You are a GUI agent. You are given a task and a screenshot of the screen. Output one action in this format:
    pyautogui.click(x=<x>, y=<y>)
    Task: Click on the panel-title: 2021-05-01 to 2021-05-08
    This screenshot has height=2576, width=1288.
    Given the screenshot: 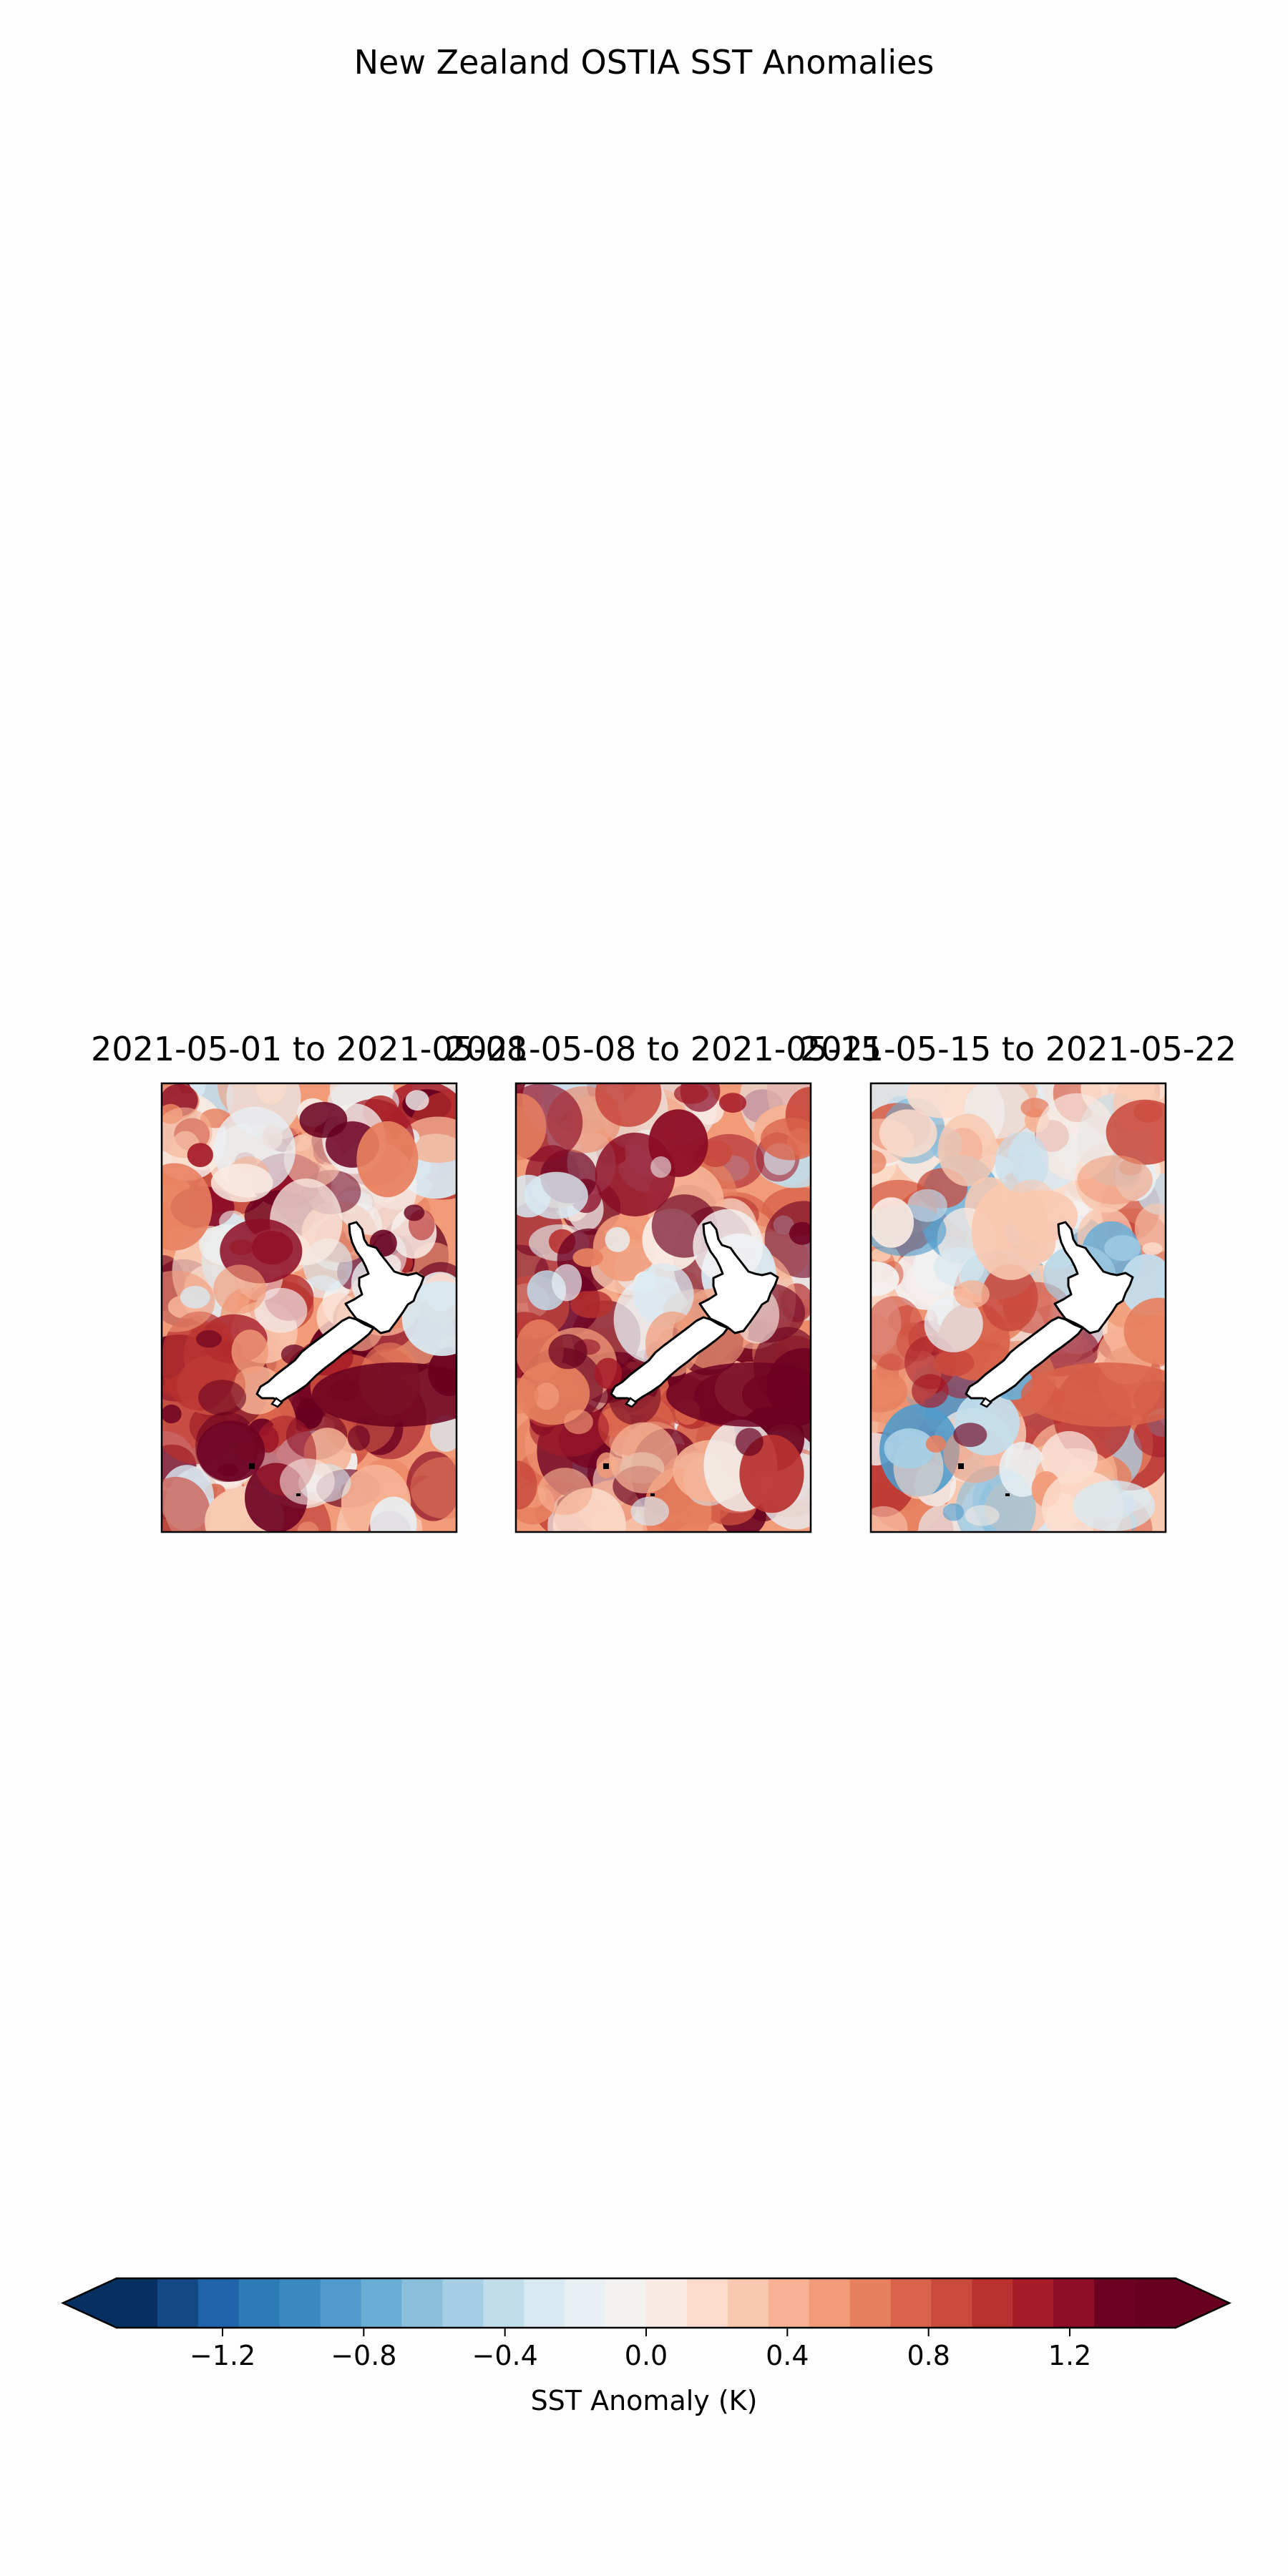 What is the action you would take?
    pyautogui.click(x=309, y=1049)
    